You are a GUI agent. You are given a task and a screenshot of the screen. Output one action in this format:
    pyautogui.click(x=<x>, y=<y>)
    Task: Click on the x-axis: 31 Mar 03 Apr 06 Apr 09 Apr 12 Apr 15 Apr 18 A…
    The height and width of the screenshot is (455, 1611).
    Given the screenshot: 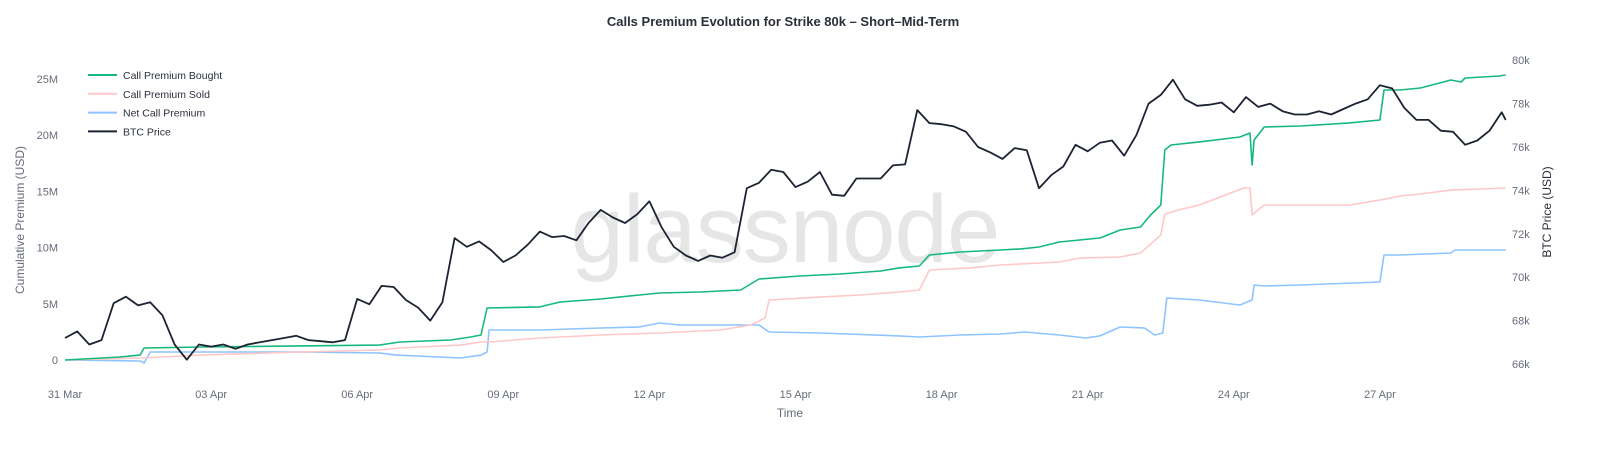 What is the action you would take?
    pyautogui.click(x=722, y=395)
    